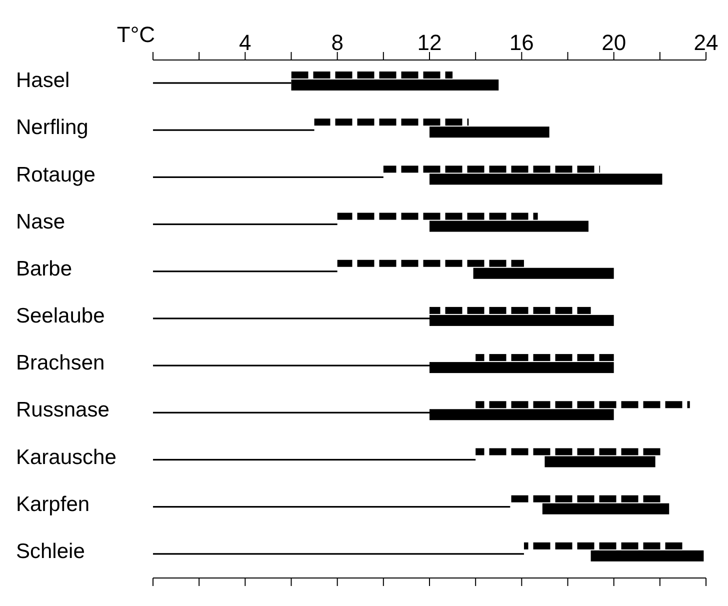 The width and height of the screenshot is (728, 606). What do you see at coordinates (429, 42) in the screenshot?
I see `x-tick-label: 12` at bounding box center [429, 42].